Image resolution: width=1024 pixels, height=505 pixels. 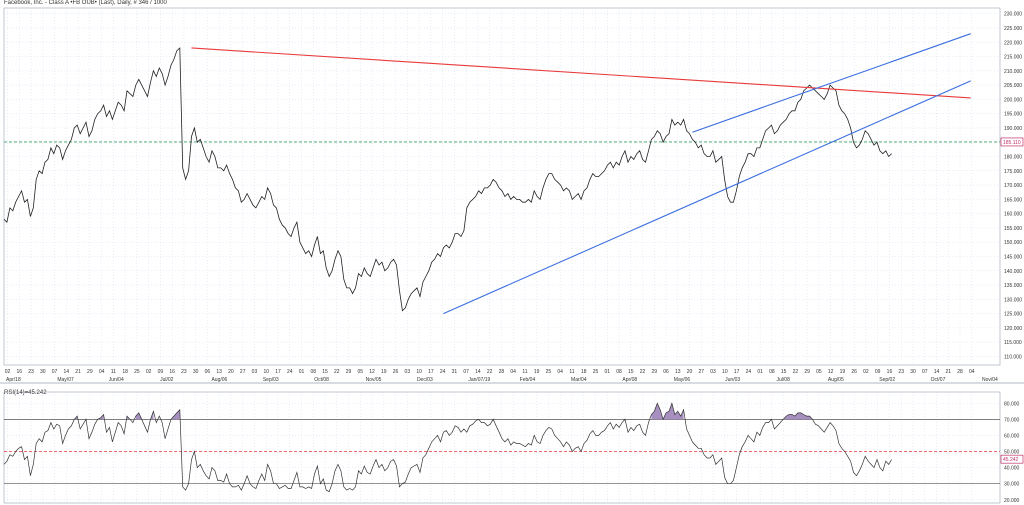 What do you see at coordinates (1012, 459) in the screenshot?
I see `rsi-last-marker` at bounding box center [1012, 459].